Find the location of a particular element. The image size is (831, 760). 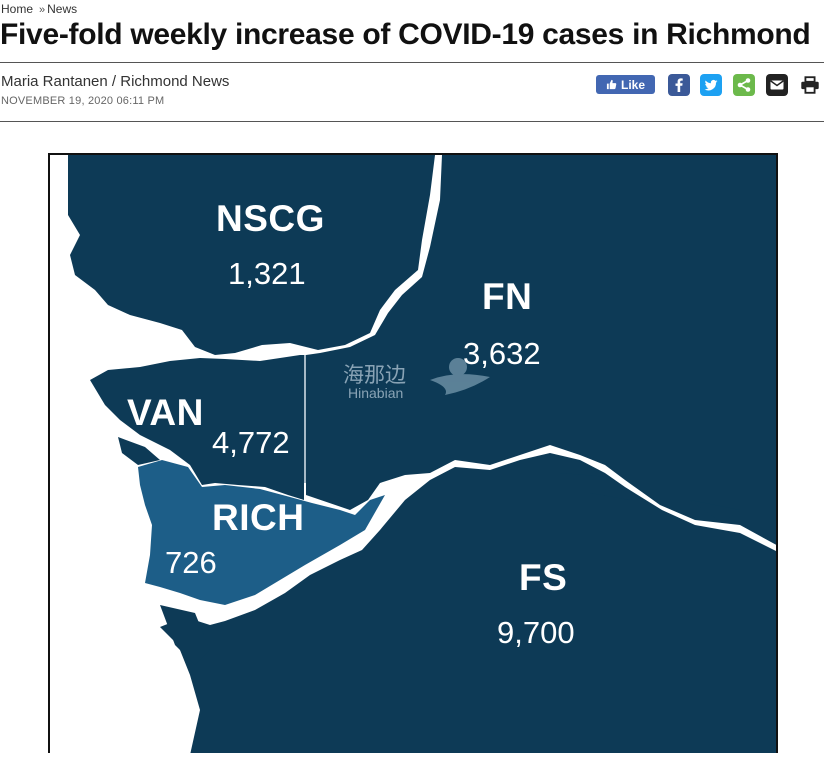

print-icon is located at coordinates (810, 85).